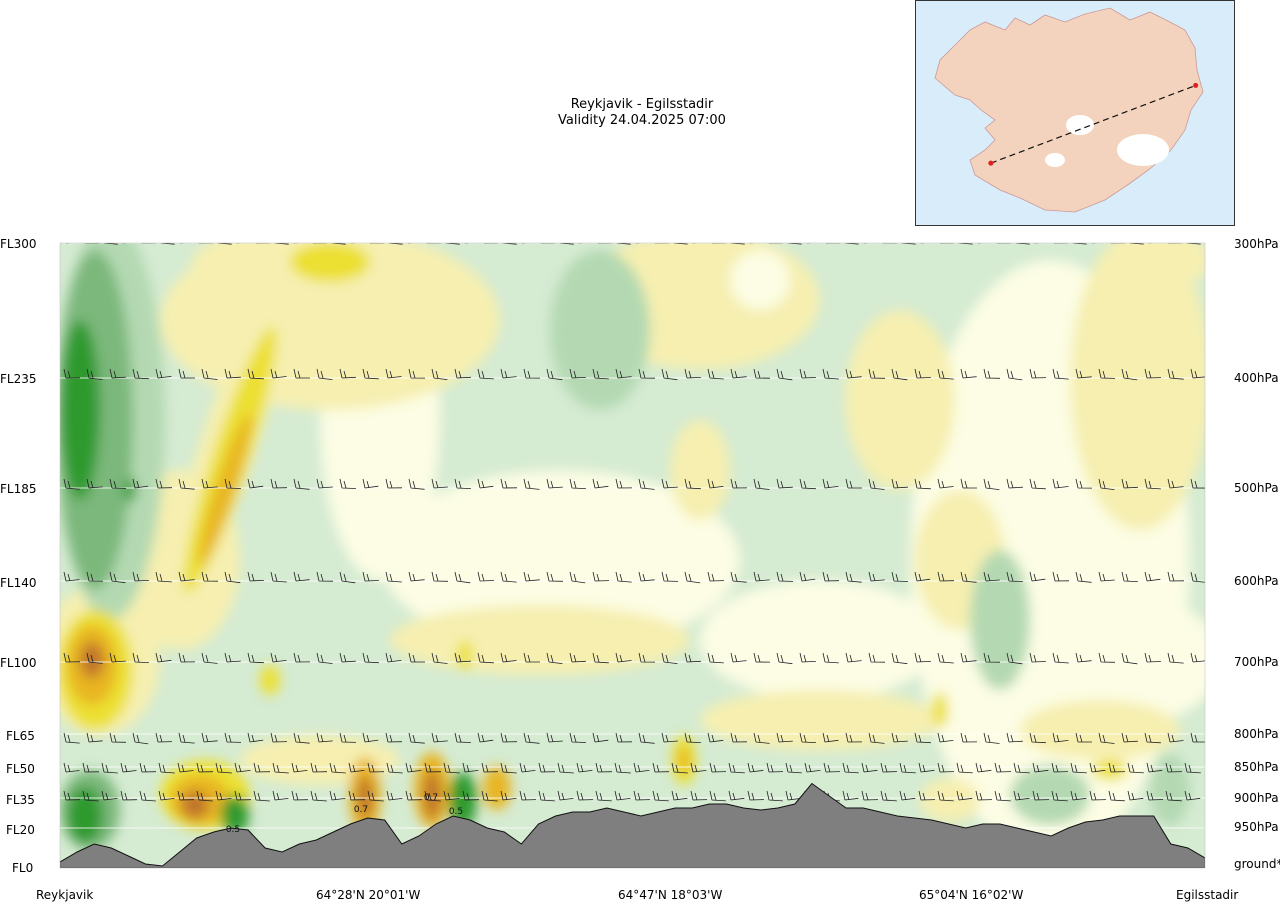 This screenshot has height=908, width=1280. What do you see at coordinates (23, 868) in the screenshot?
I see `fl-label: FL0` at bounding box center [23, 868].